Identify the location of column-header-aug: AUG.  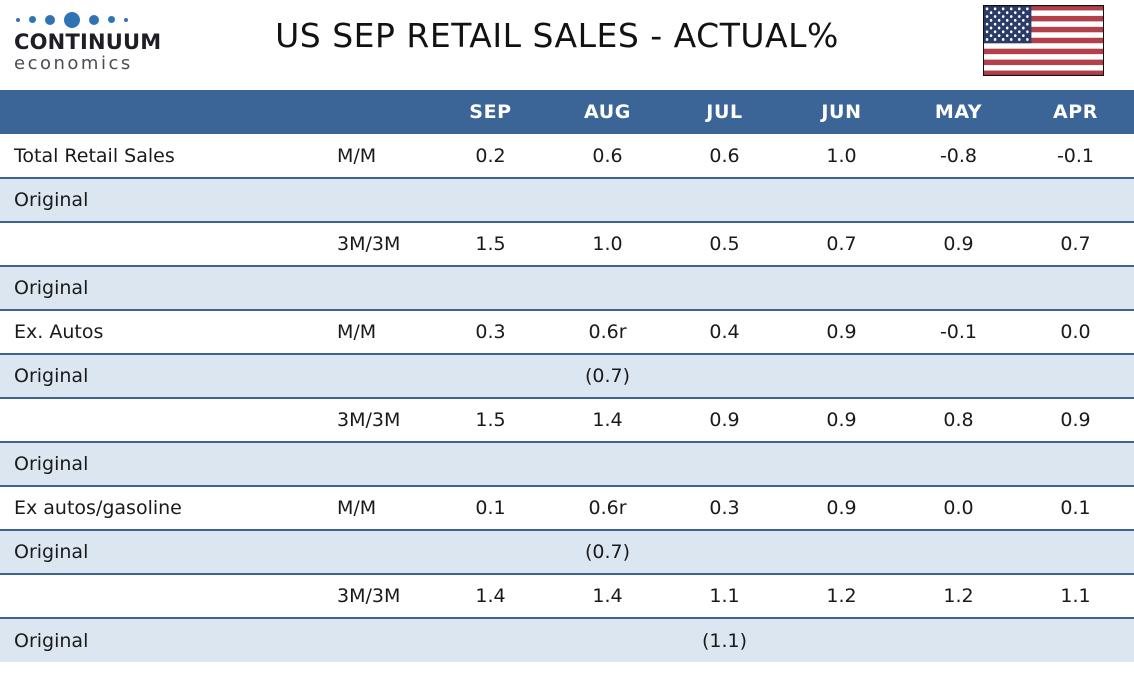
(607, 112).